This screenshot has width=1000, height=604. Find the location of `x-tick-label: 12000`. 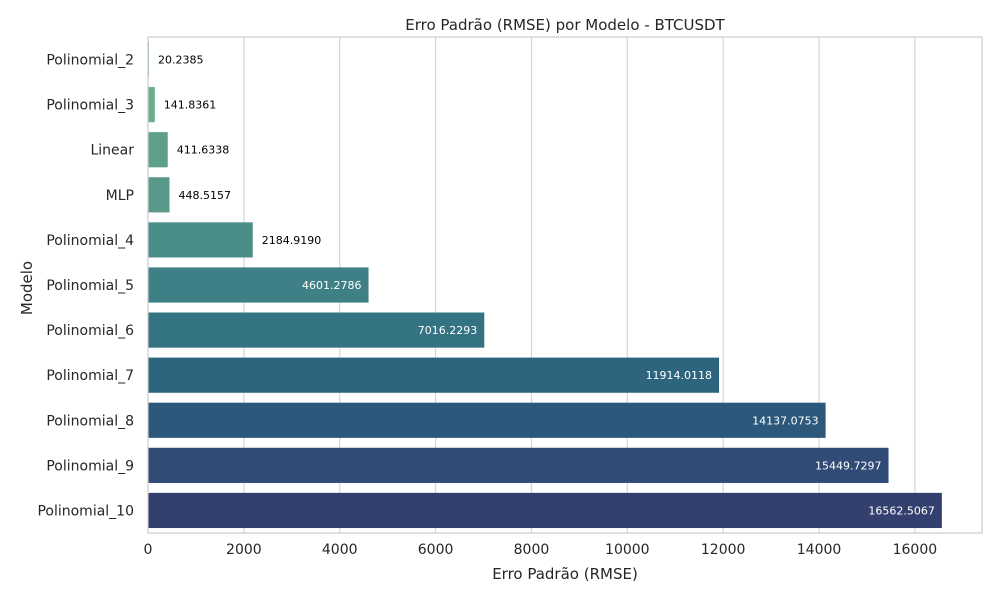

x-tick-label: 12000 is located at coordinates (723, 550).